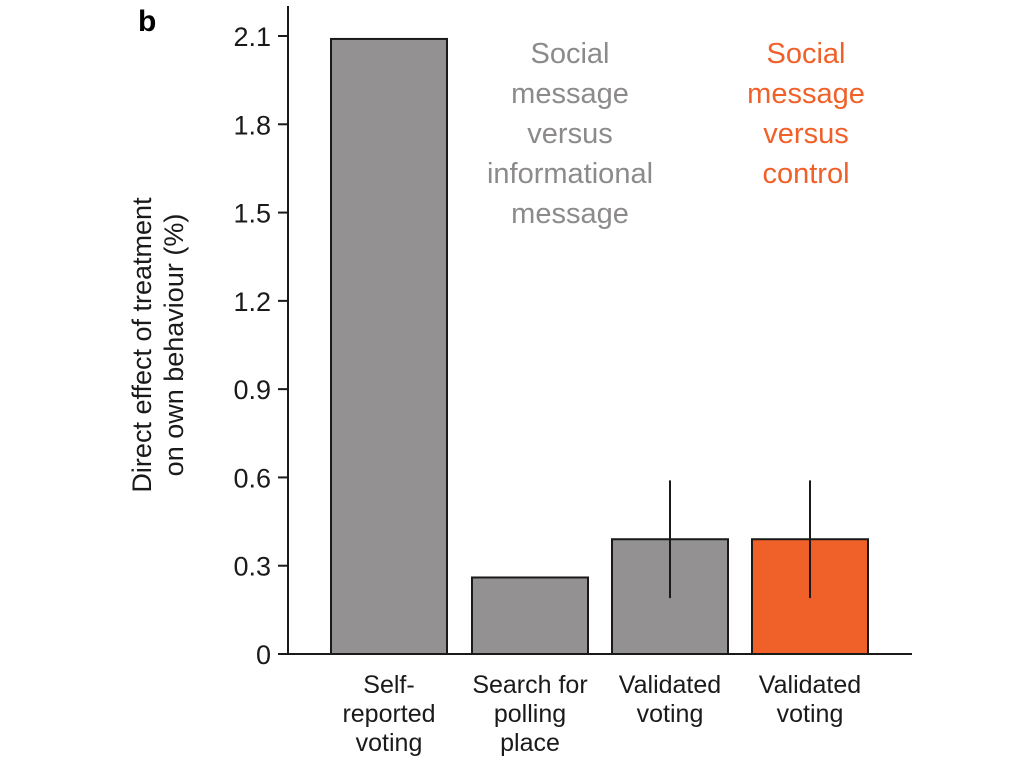 The image size is (1024, 768). What do you see at coordinates (252, 125) in the screenshot?
I see `y-tick-label: 1.8` at bounding box center [252, 125].